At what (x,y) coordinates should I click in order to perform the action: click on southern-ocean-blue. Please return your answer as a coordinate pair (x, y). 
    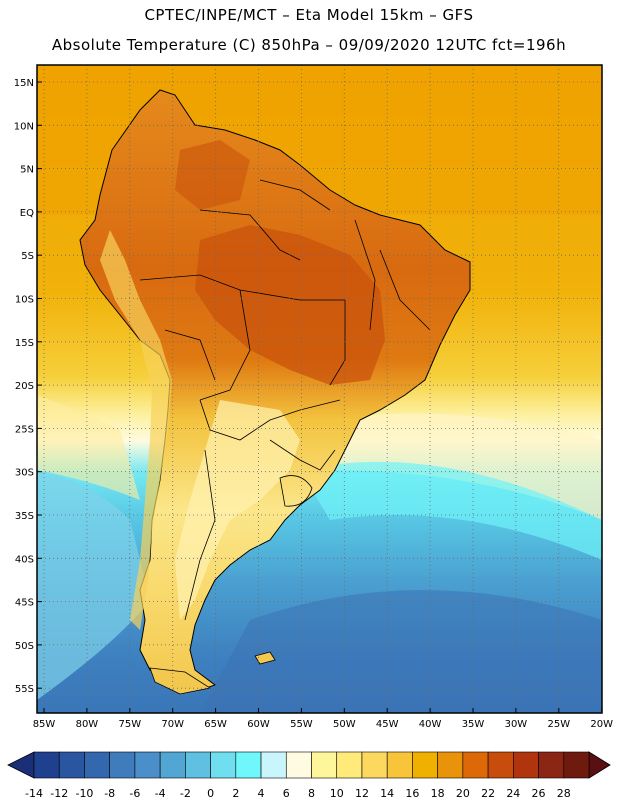
    Looking at the image, I should click on (401, 651).